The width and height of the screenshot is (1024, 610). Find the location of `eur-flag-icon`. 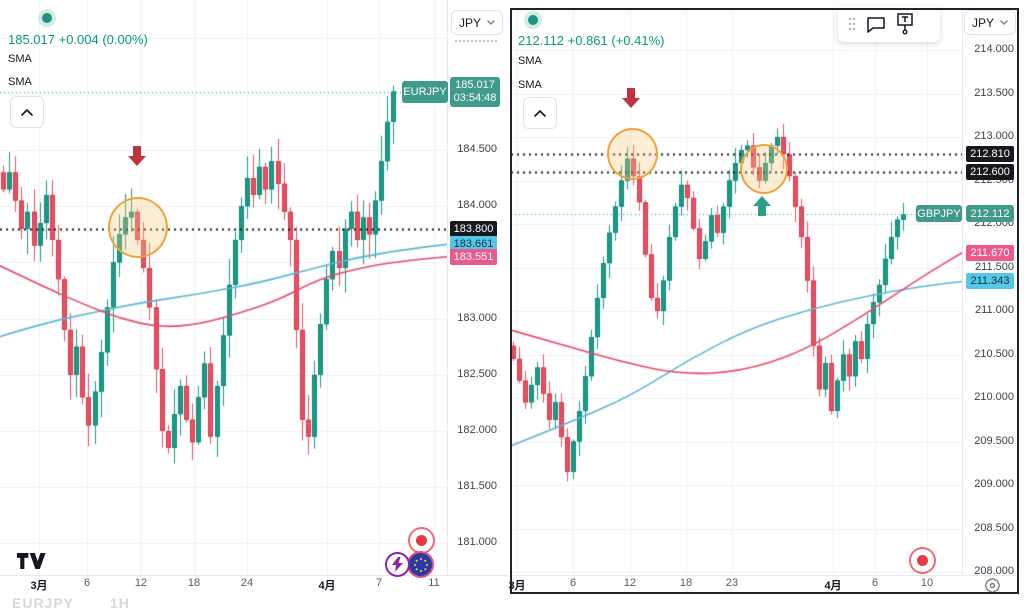

eur-flag-icon is located at coordinates (420, 564).